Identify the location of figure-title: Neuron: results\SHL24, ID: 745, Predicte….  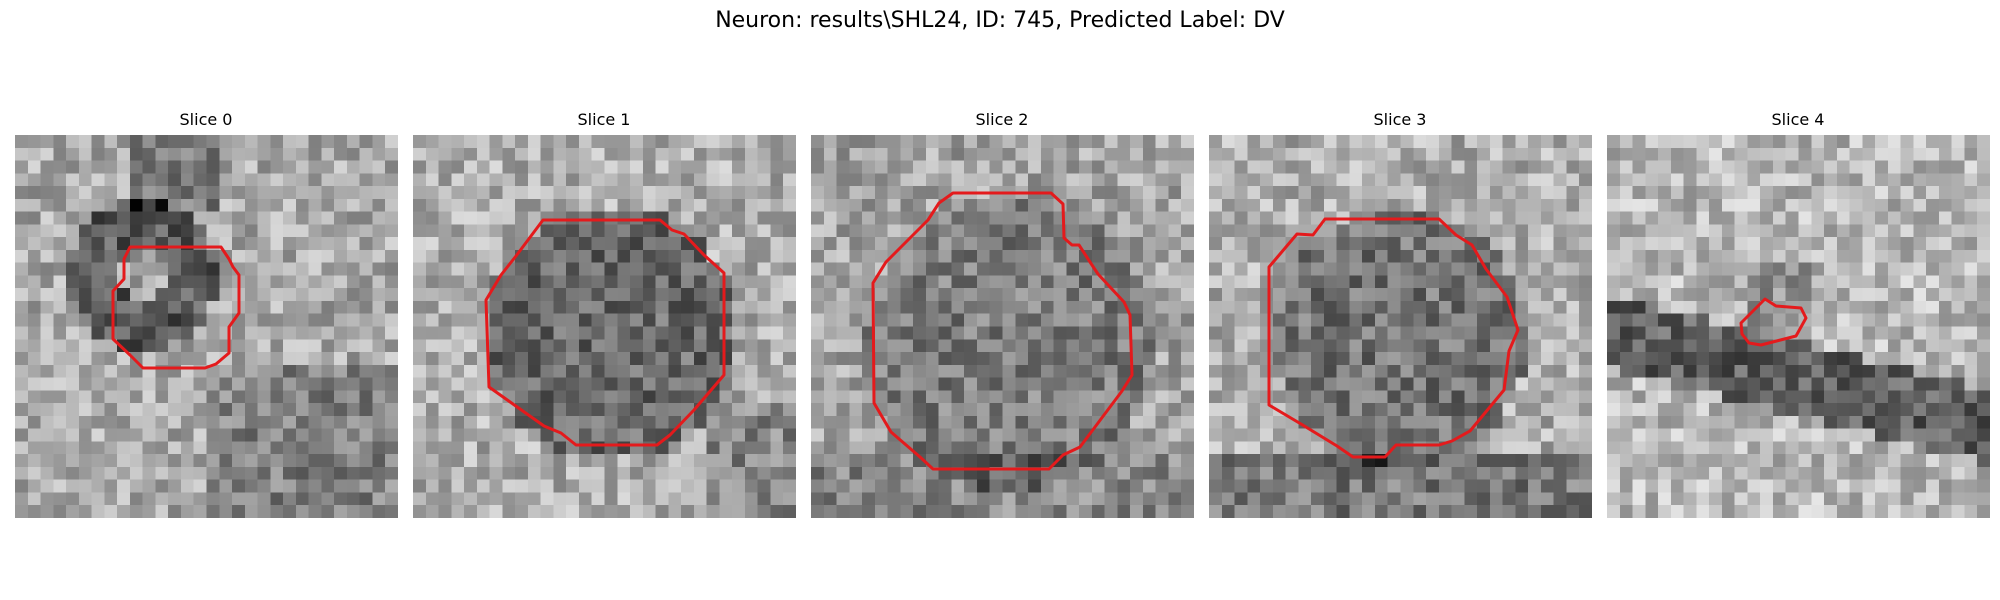
(1000, 20).